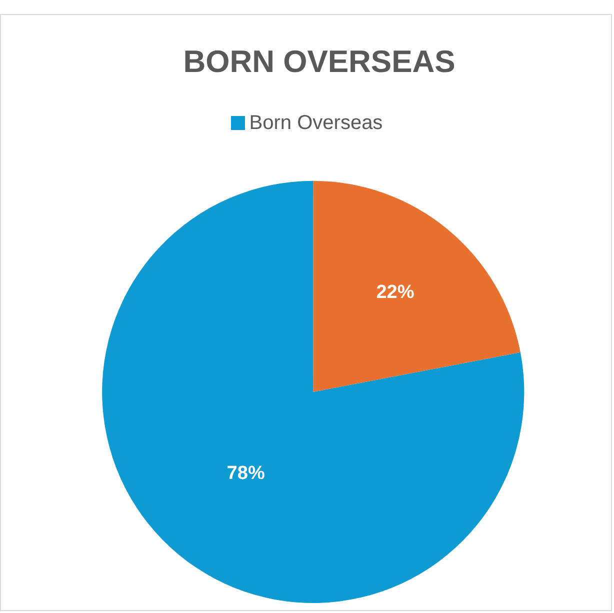 This screenshot has width=614, height=613. What do you see at coordinates (319, 62) in the screenshot?
I see `chart-title: BORN OVERSEAS` at bounding box center [319, 62].